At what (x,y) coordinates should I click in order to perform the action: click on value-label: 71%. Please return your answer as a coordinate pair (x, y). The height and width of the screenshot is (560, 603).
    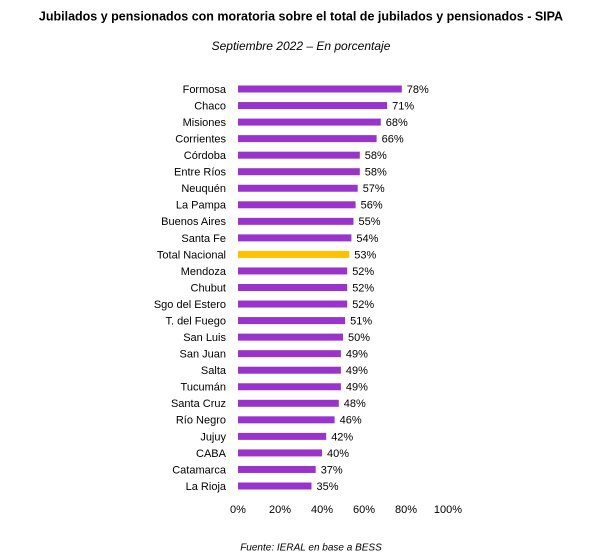
    Looking at the image, I should click on (403, 106).